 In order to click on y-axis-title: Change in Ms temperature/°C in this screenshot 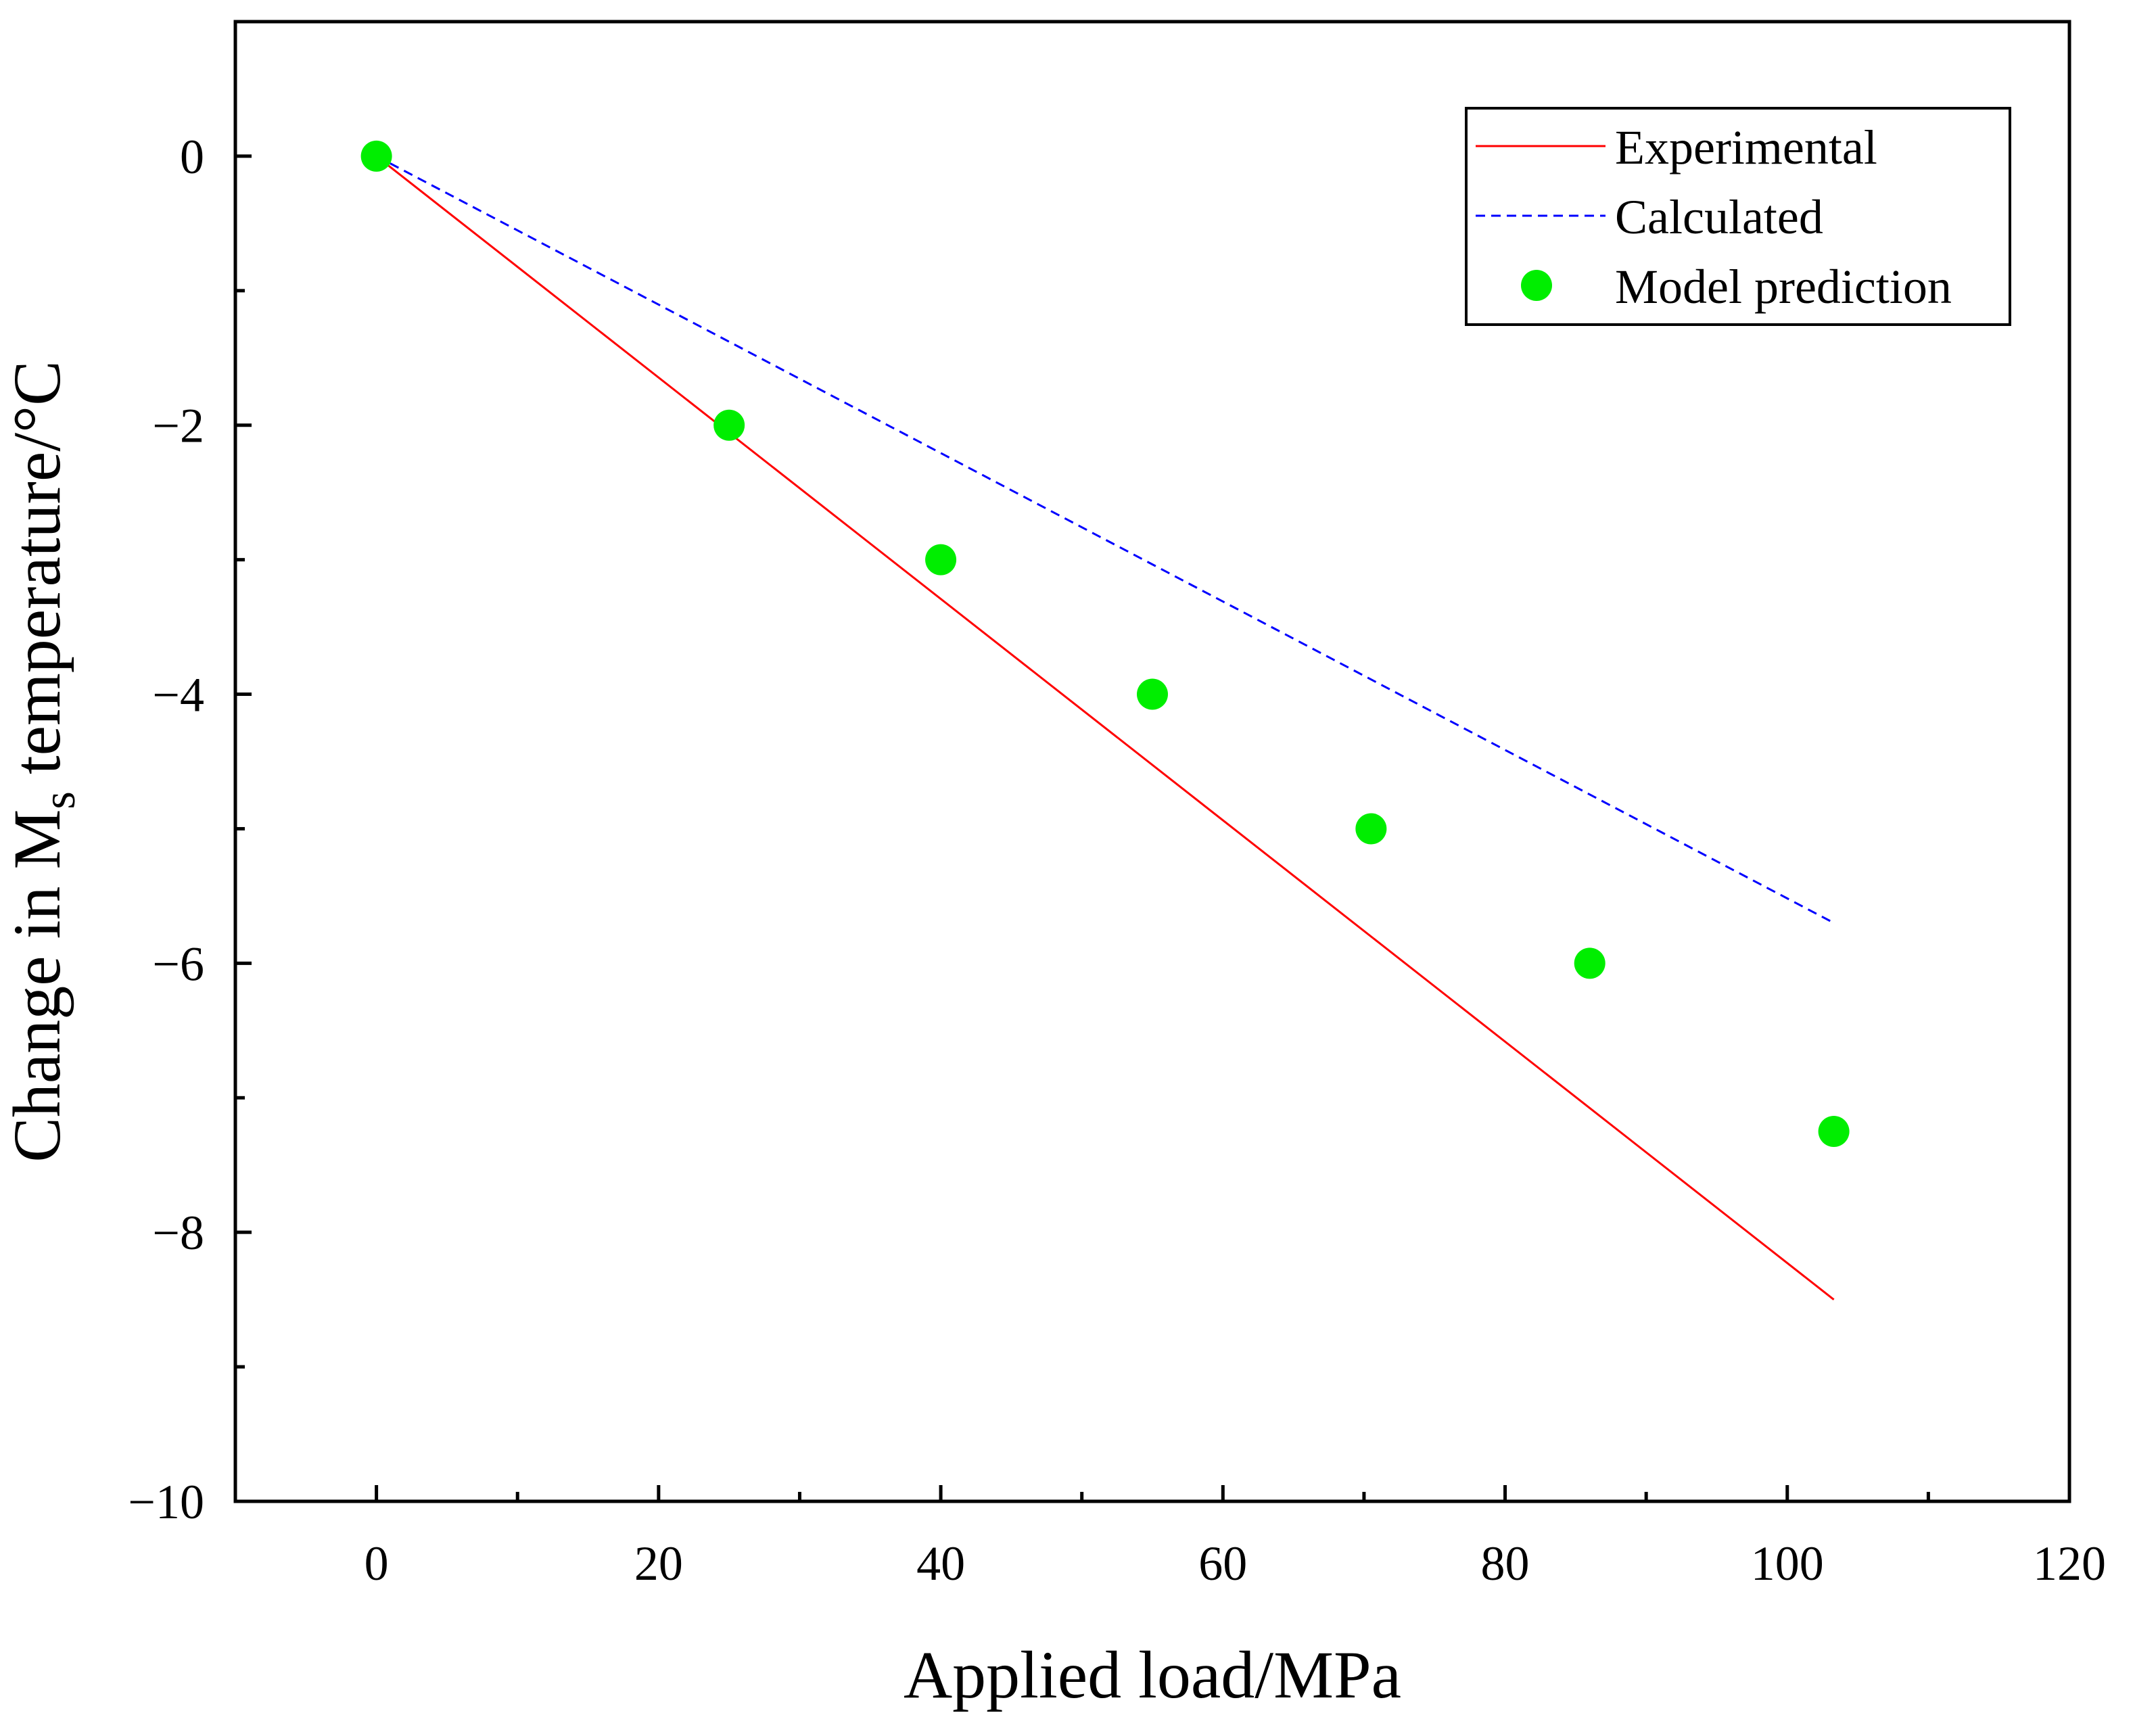, I will do `click(42, 761)`.